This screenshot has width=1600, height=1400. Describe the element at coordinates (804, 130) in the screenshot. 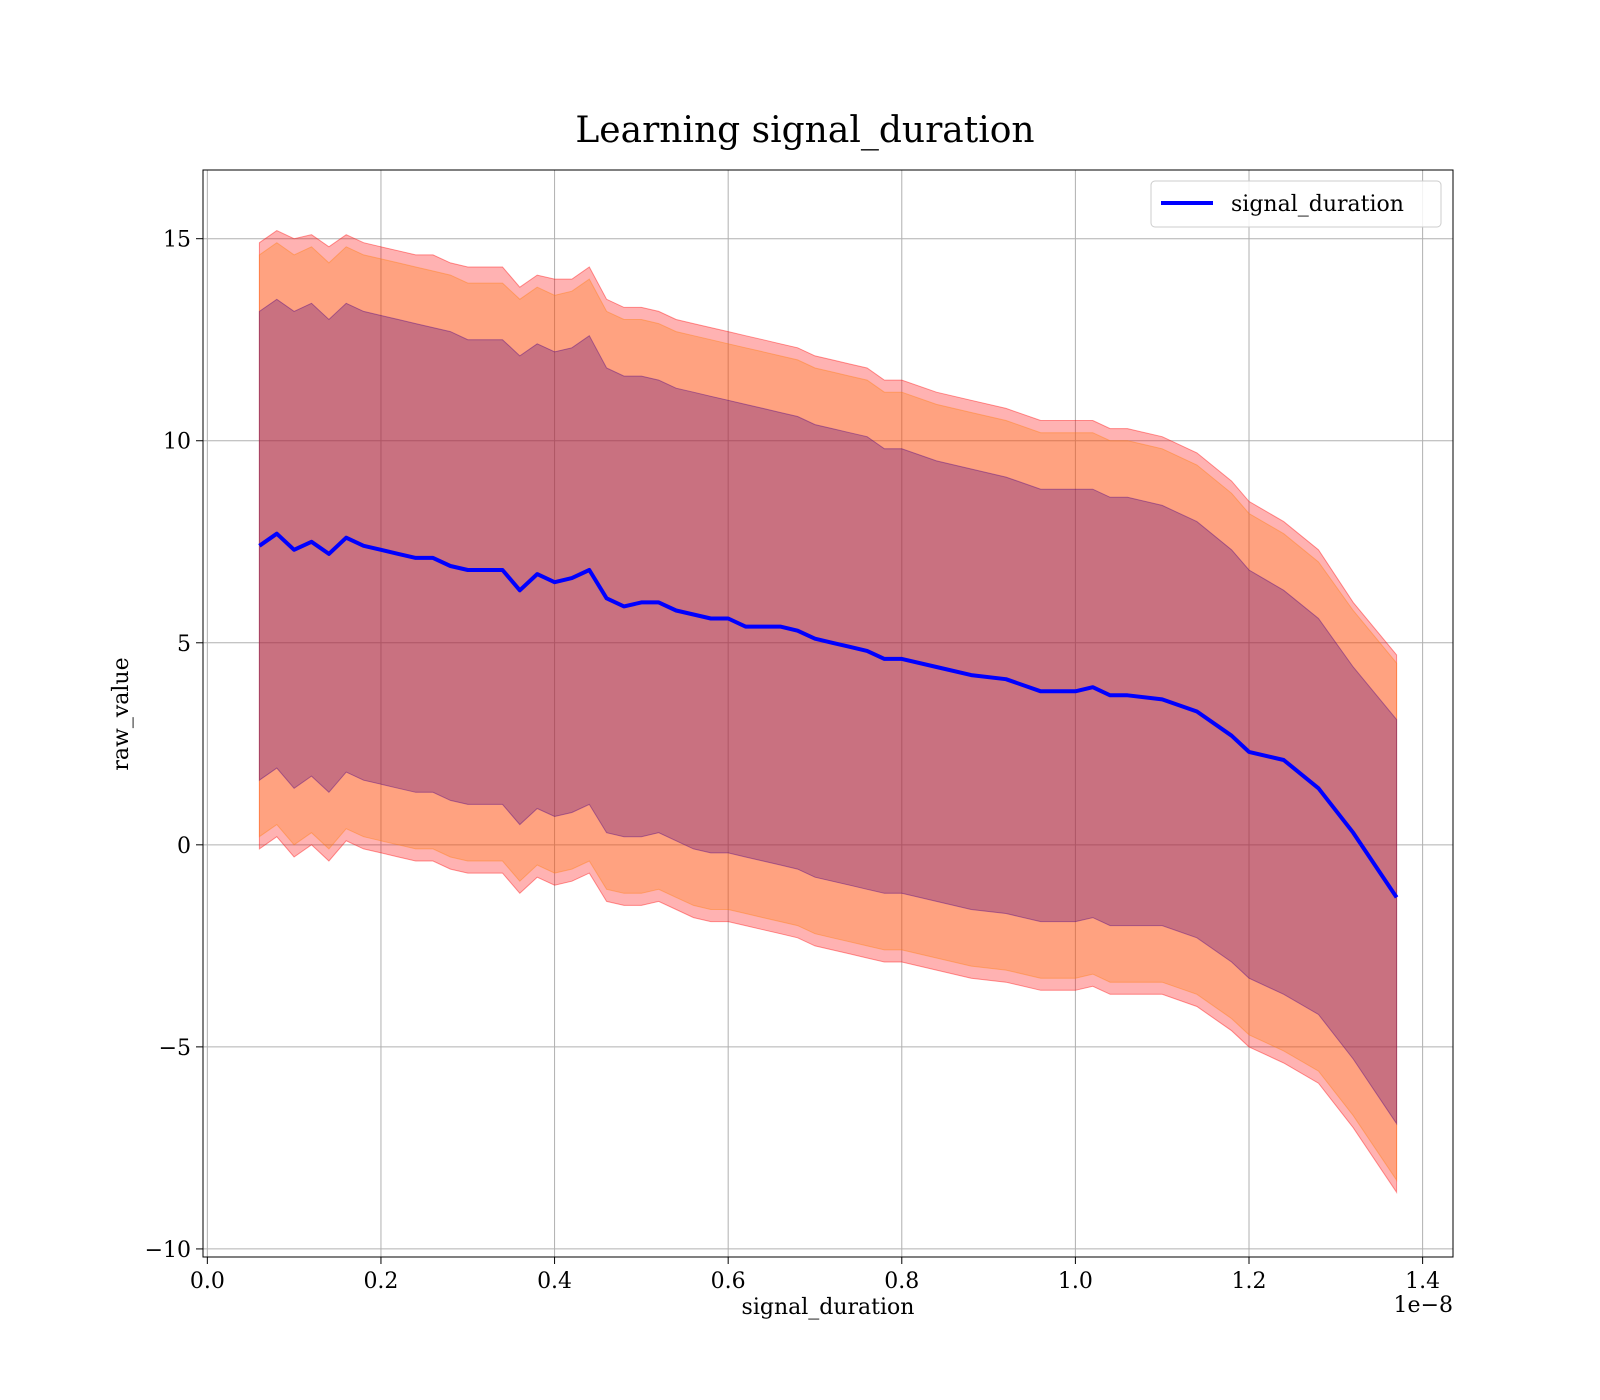

I see `chart-title: Learning signal_duration` at that location.